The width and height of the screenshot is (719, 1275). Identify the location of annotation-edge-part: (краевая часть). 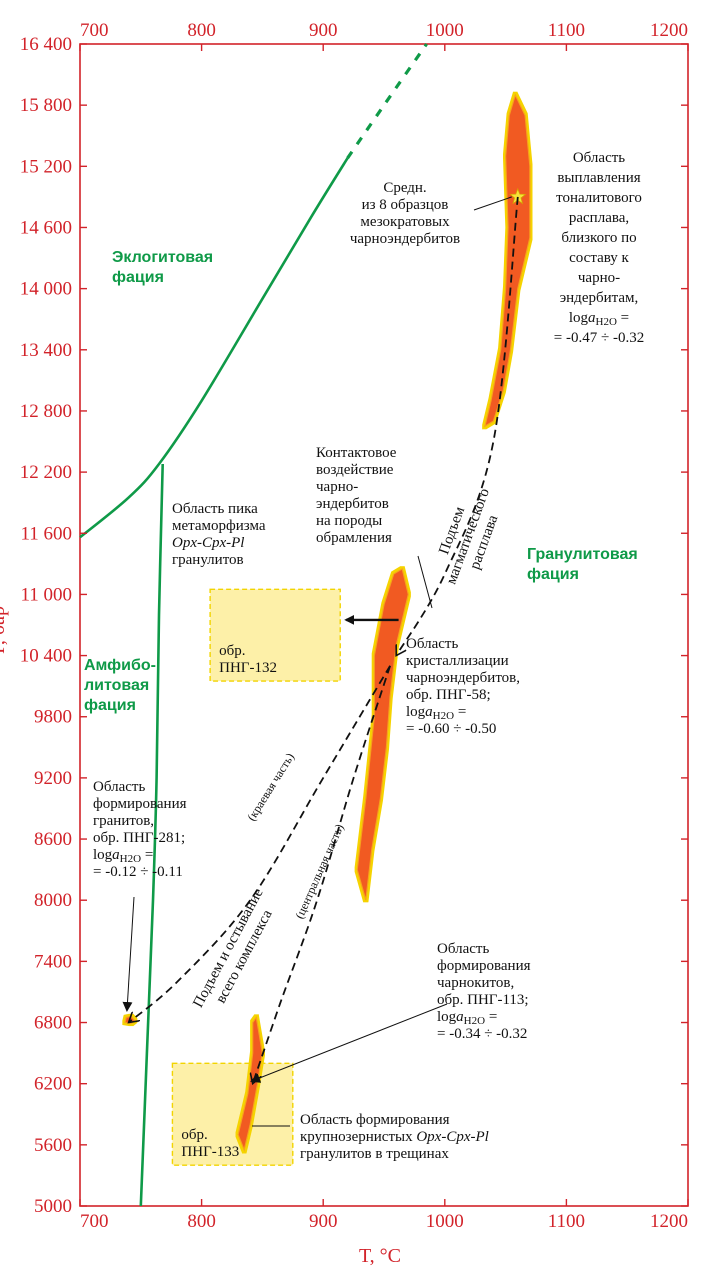
(270, 786).